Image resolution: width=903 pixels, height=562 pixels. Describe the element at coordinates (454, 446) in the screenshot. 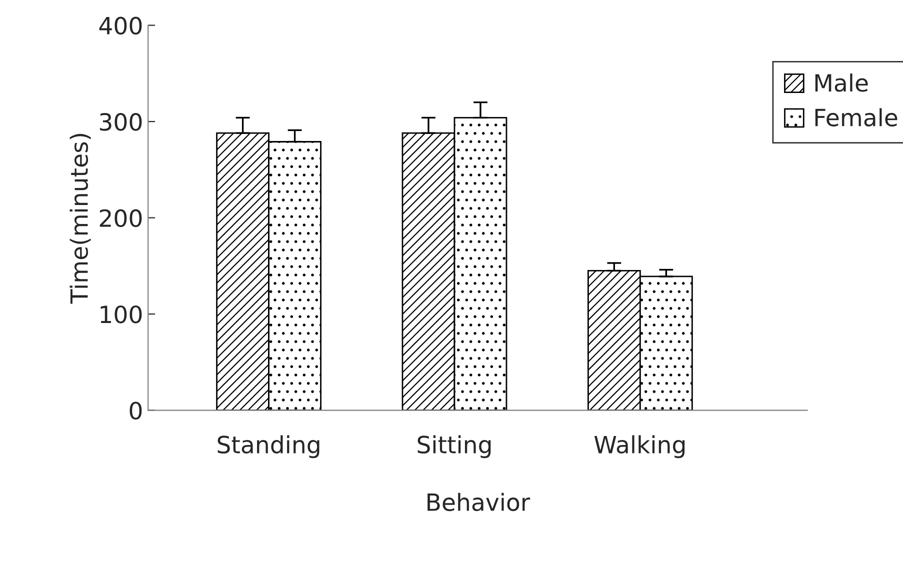

I see `x-tick-label: Sitting` at that location.